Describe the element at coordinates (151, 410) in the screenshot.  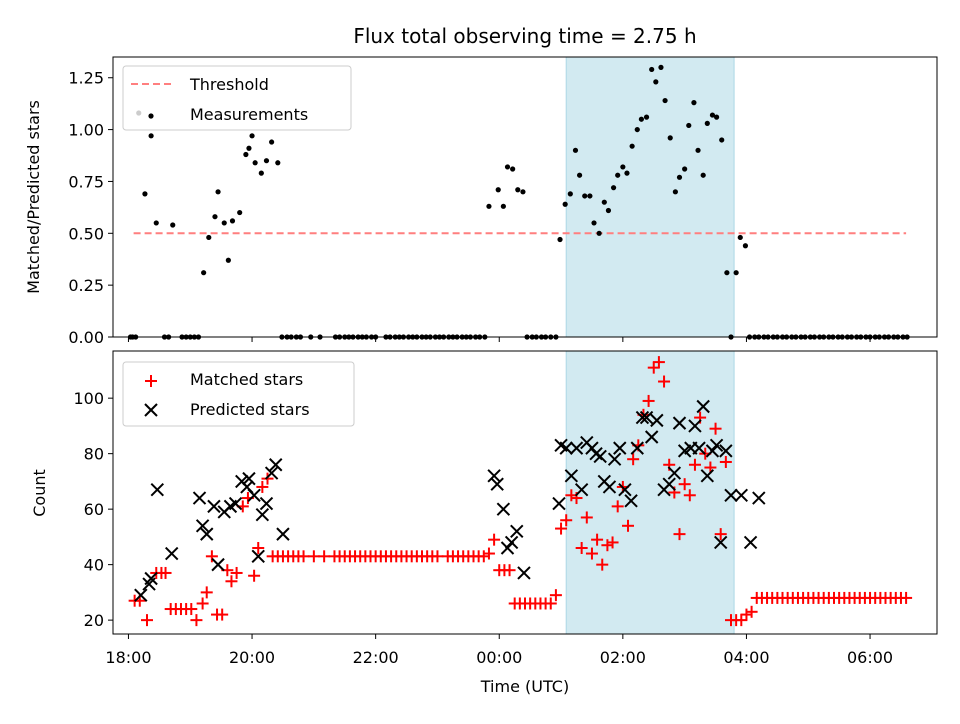
I see `legend-predicted-swatch` at that location.